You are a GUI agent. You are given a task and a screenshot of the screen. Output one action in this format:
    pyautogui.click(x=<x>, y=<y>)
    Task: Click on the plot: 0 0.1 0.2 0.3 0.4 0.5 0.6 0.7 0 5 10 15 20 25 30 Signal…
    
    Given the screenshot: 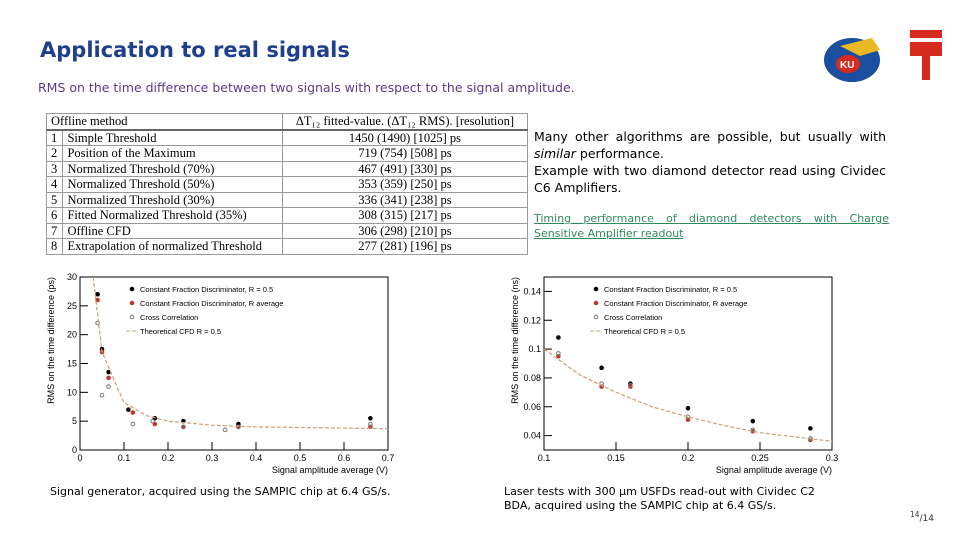 What is the action you would take?
    pyautogui.click(x=220, y=373)
    